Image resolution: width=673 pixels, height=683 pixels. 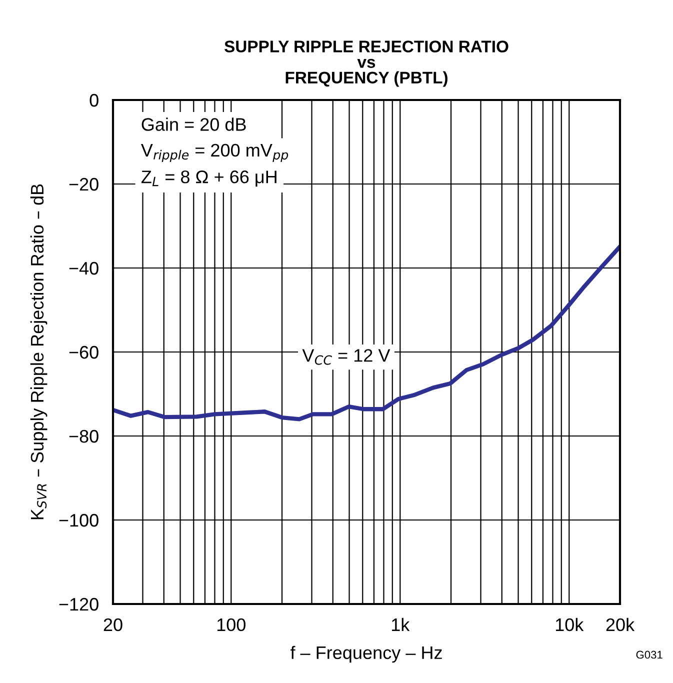 I want to click on text: G031, so click(x=649, y=654).